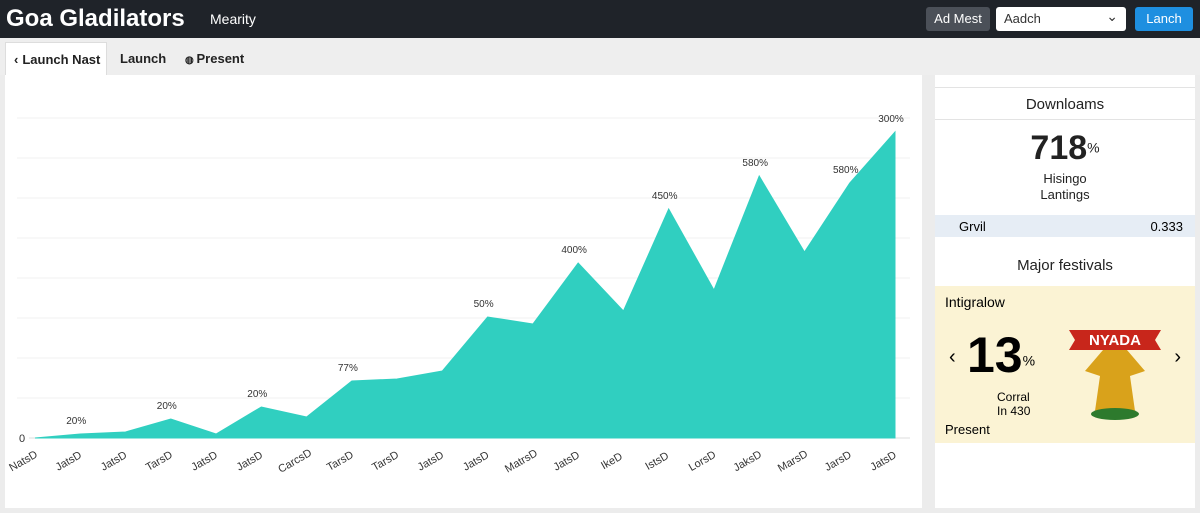 This screenshot has height=513, width=1200. I want to click on stat-row: Grvil 0.333, so click(1065, 226).